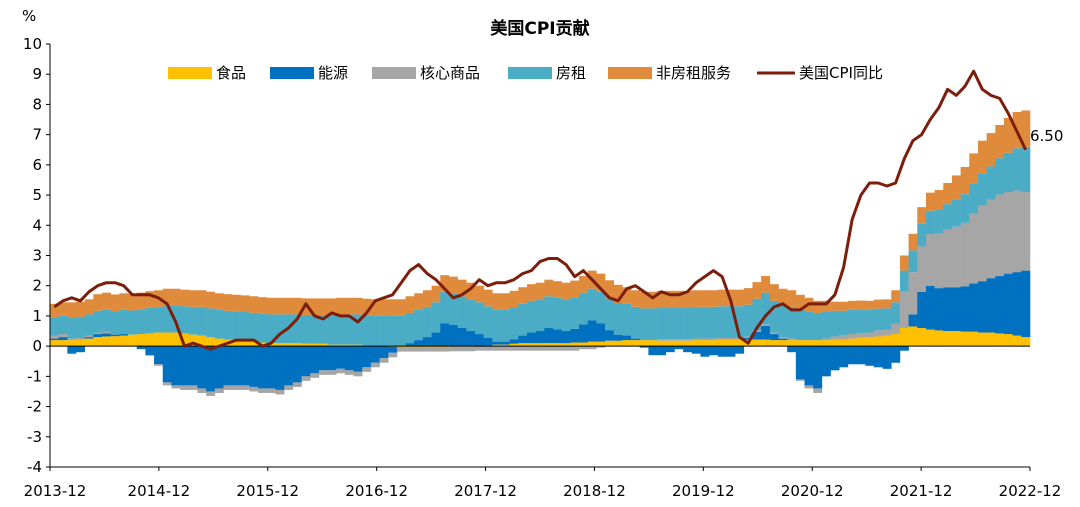  Describe the element at coordinates (55, 491) in the screenshot. I see `x-tick-label: 2013-12` at that location.